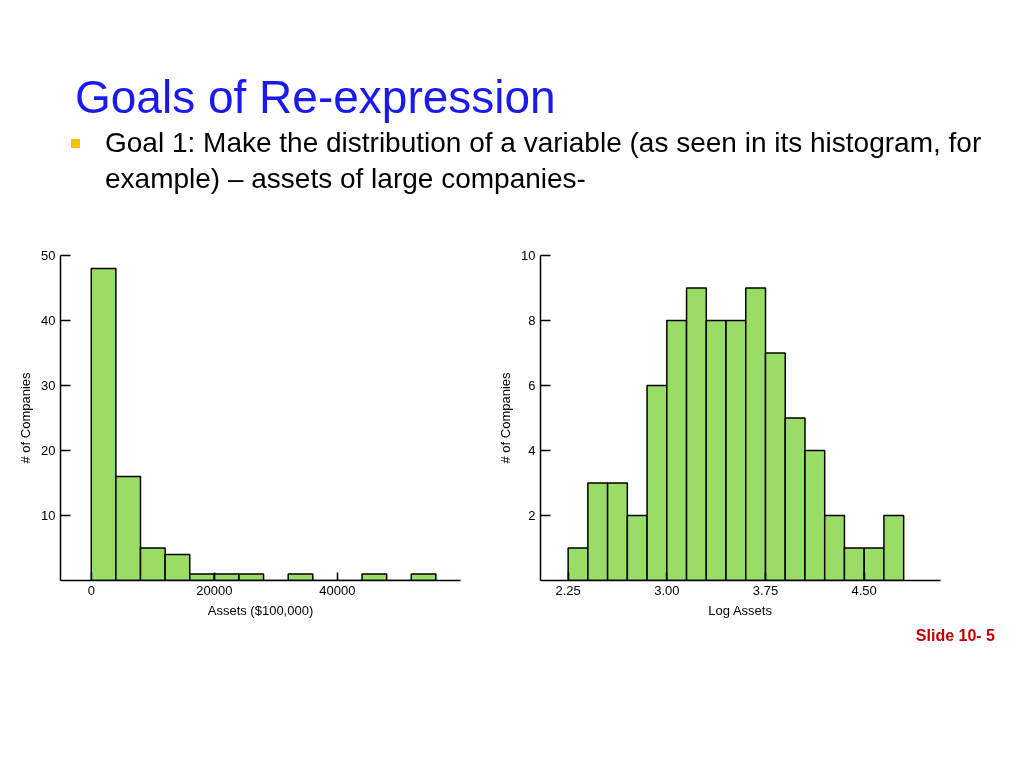 This screenshot has height=768, width=1024. I want to click on x-tick-label: 3.00, so click(667, 590).